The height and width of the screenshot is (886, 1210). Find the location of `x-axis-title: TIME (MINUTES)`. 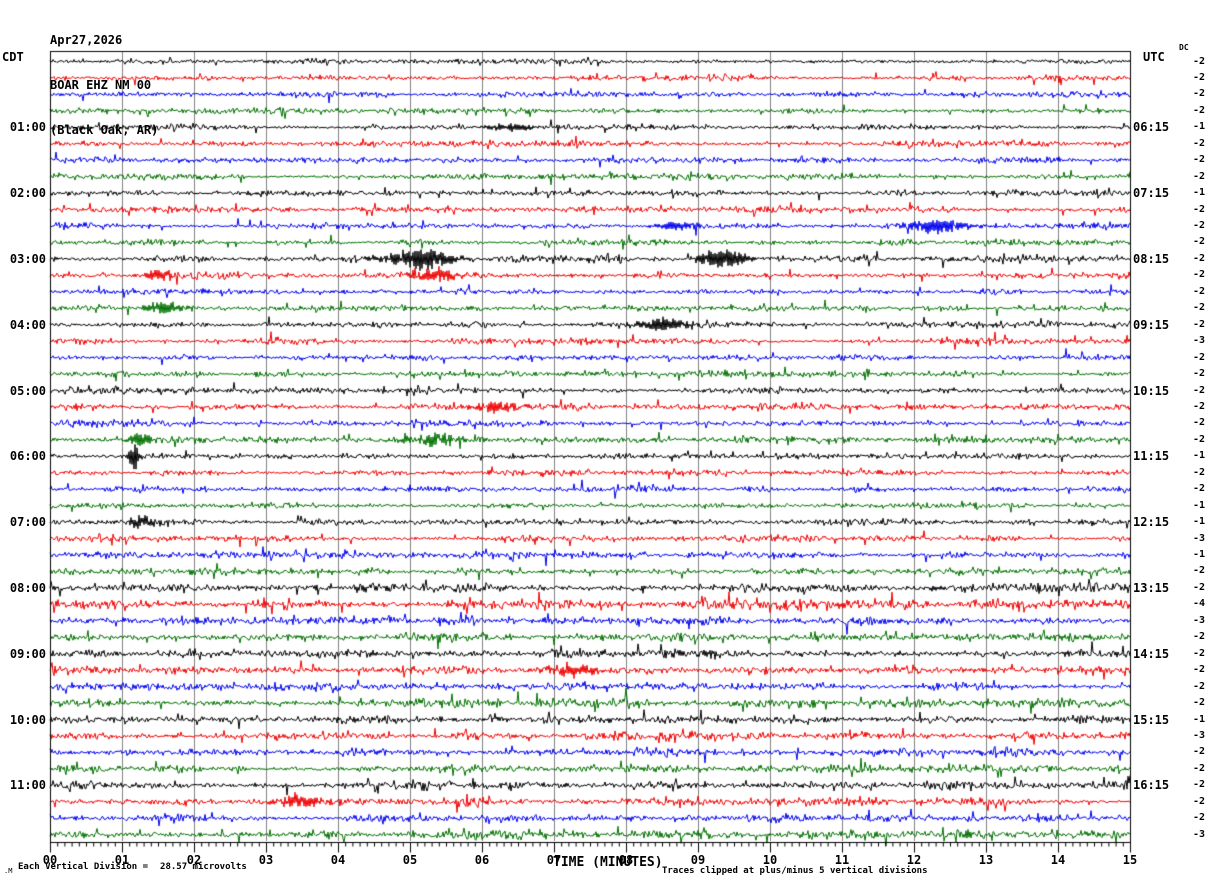

x-axis-title: TIME (MINUTES) is located at coordinates (608, 862).